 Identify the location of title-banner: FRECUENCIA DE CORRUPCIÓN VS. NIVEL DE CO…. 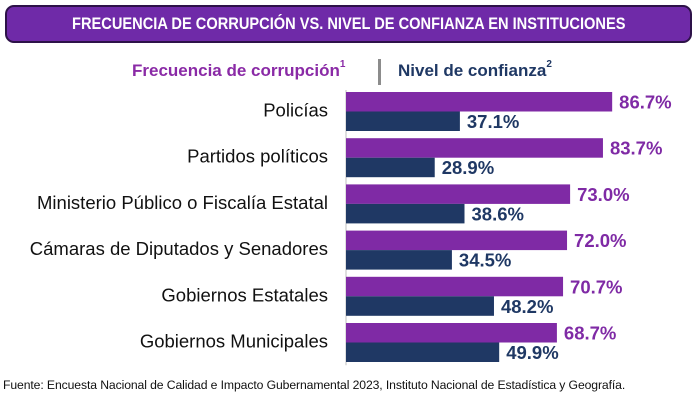
(348, 24).